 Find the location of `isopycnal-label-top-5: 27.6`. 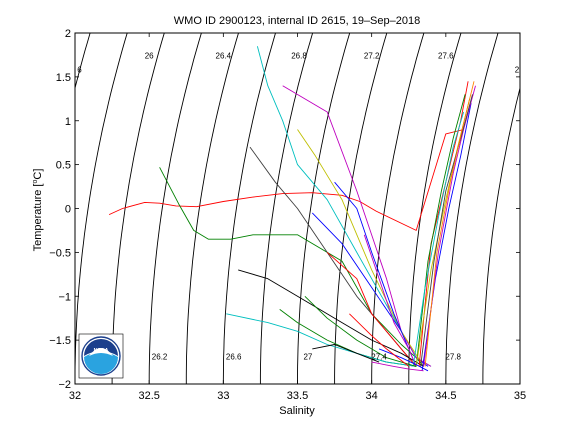

isopycnal-label-top-5: 27.6 is located at coordinates (446, 55).